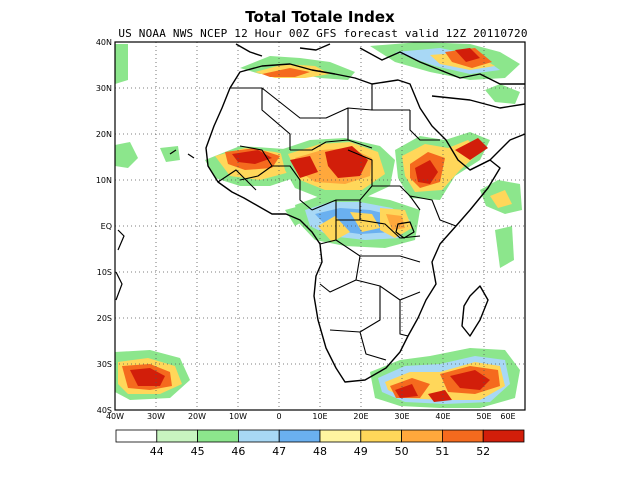  What do you see at coordinates (197, 416) in the screenshot?
I see `lon-label: 20W` at bounding box center [197, 416].